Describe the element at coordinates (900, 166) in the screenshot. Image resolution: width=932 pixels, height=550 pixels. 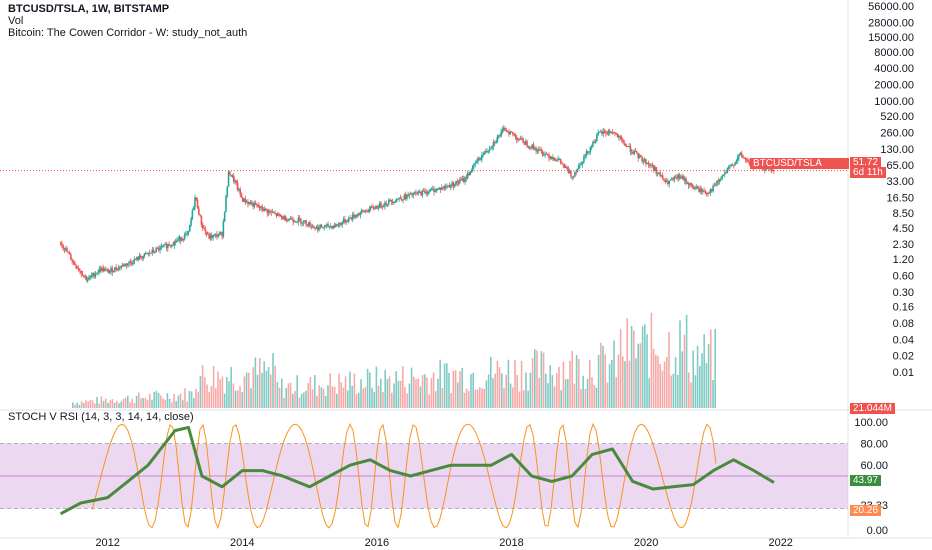
I see `price-axis-label: 65.00` at that location.